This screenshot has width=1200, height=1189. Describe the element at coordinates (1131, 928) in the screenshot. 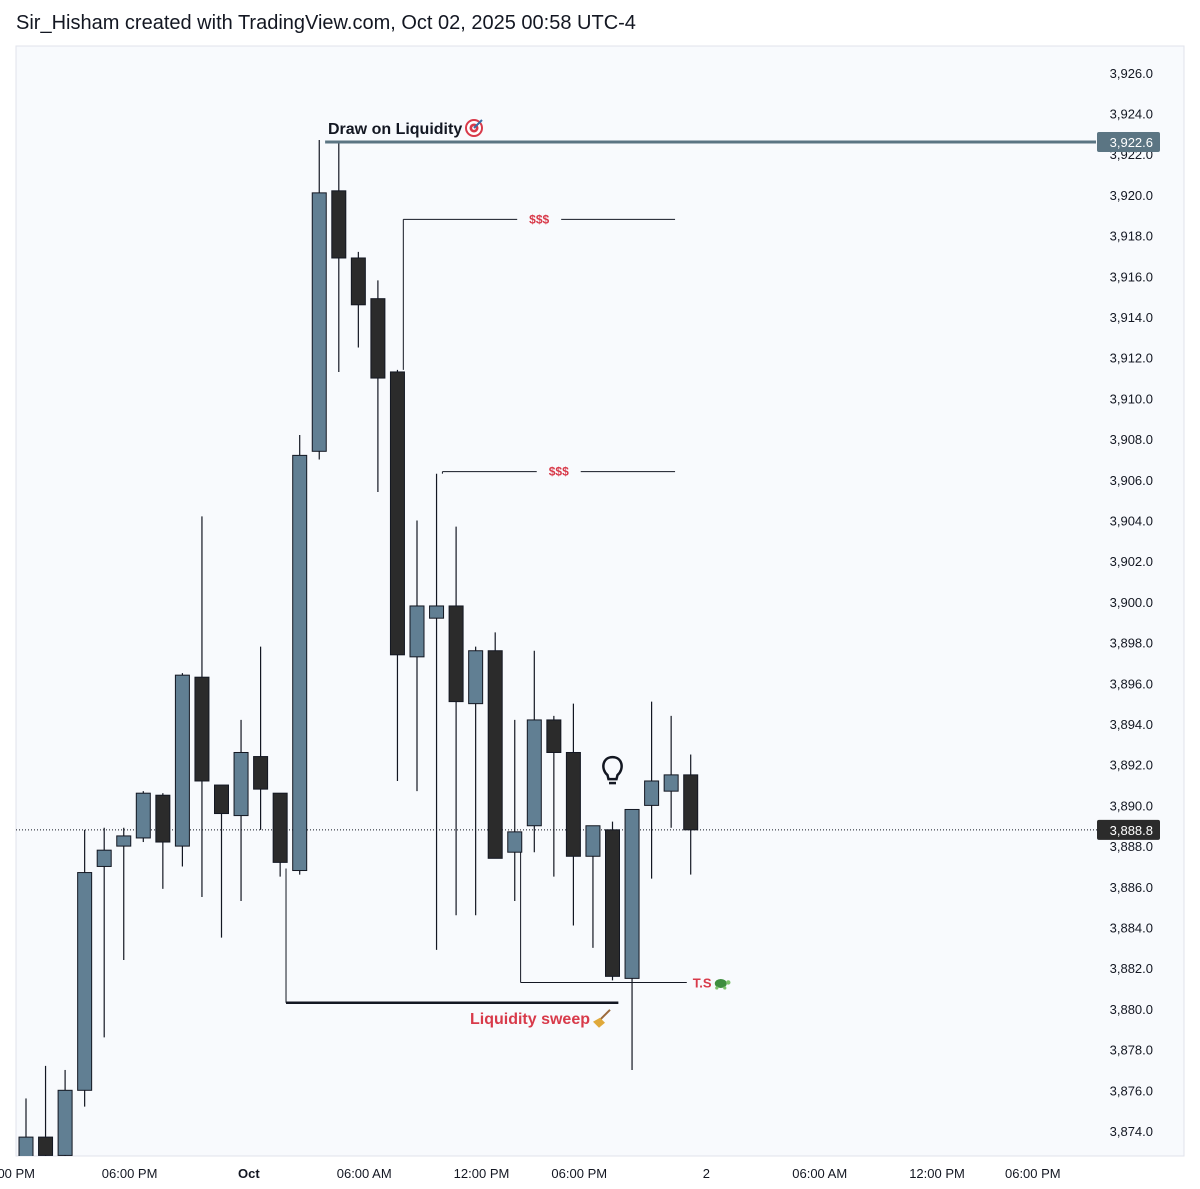

I see `y-tick-label: 3,884.0` at that location.